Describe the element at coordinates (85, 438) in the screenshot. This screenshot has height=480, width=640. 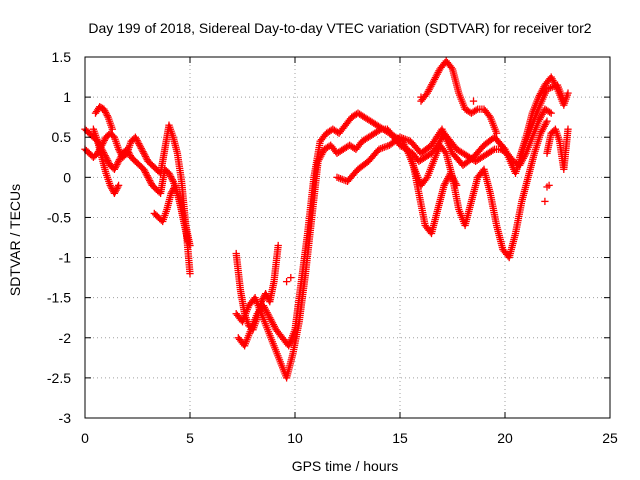
I see `x-tick-label: 0` at that location.